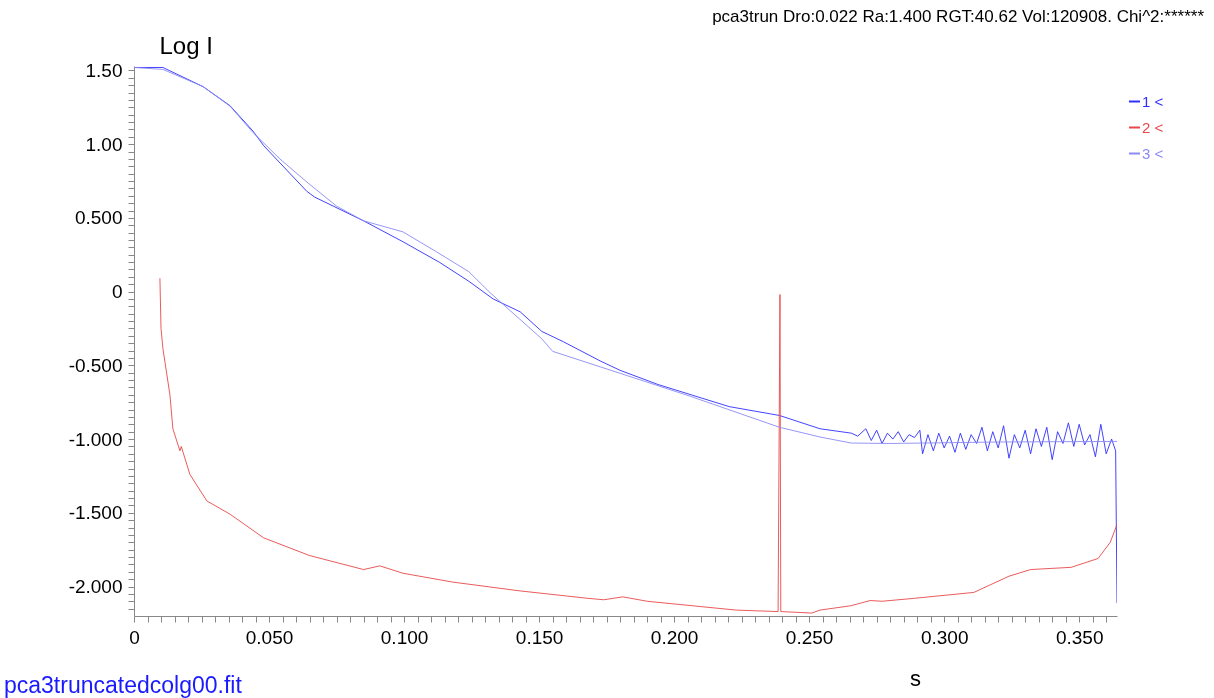 Image resolution: width=1214 pixels, height=698 pixels. I want to click on y-tick-label: 0.500, so click(98, 218).